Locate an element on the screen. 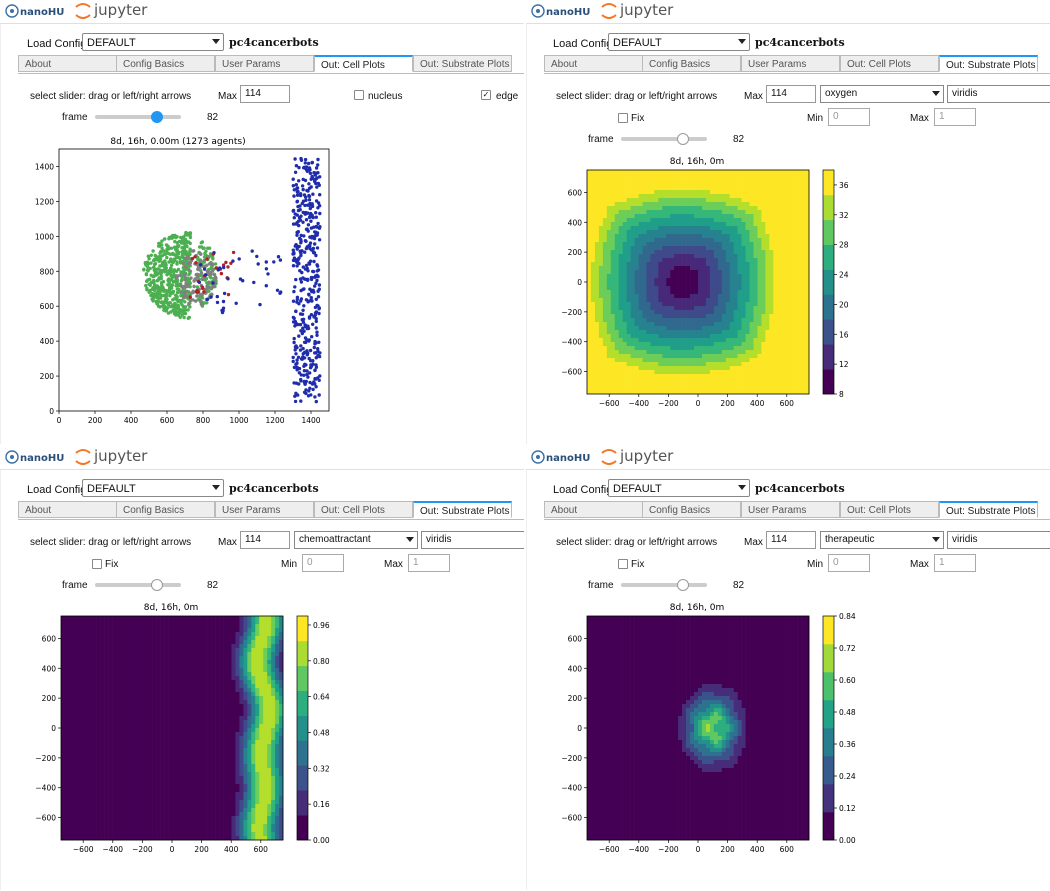 This screenshot has width=1050, height=891. nucleus-checkbox is located at coordinates (359, 95).